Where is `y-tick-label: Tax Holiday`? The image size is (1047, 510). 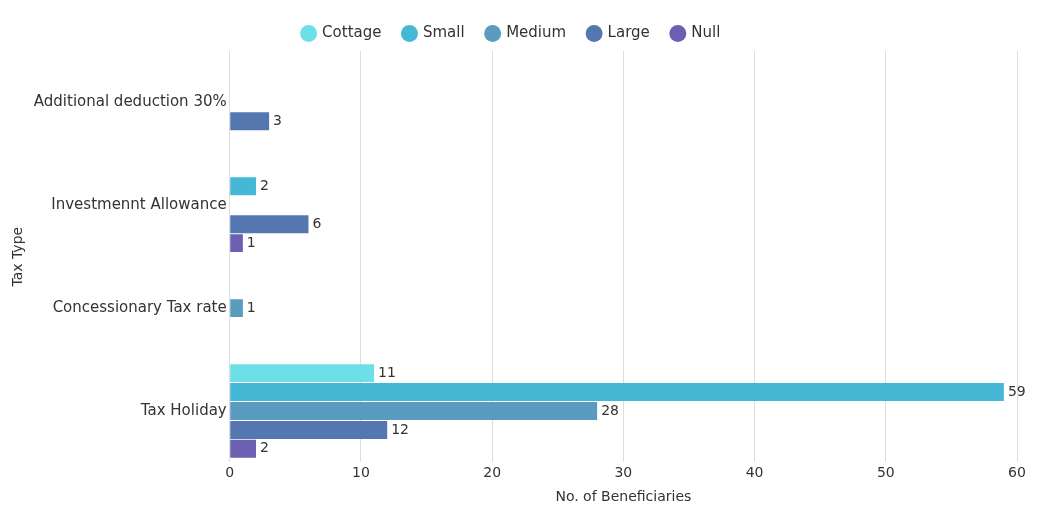
y-tick-label: Tax Holiday is located at coordinates (183, 409).